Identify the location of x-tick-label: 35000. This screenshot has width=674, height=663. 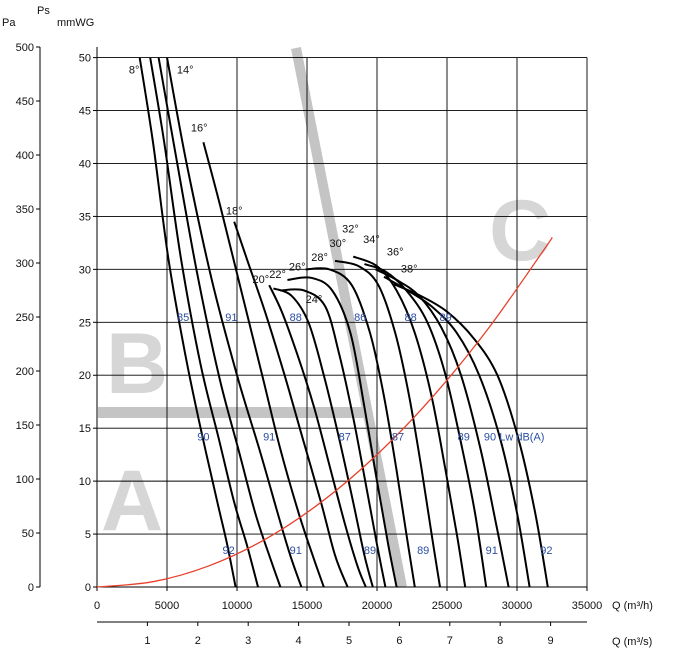
(587, 606).